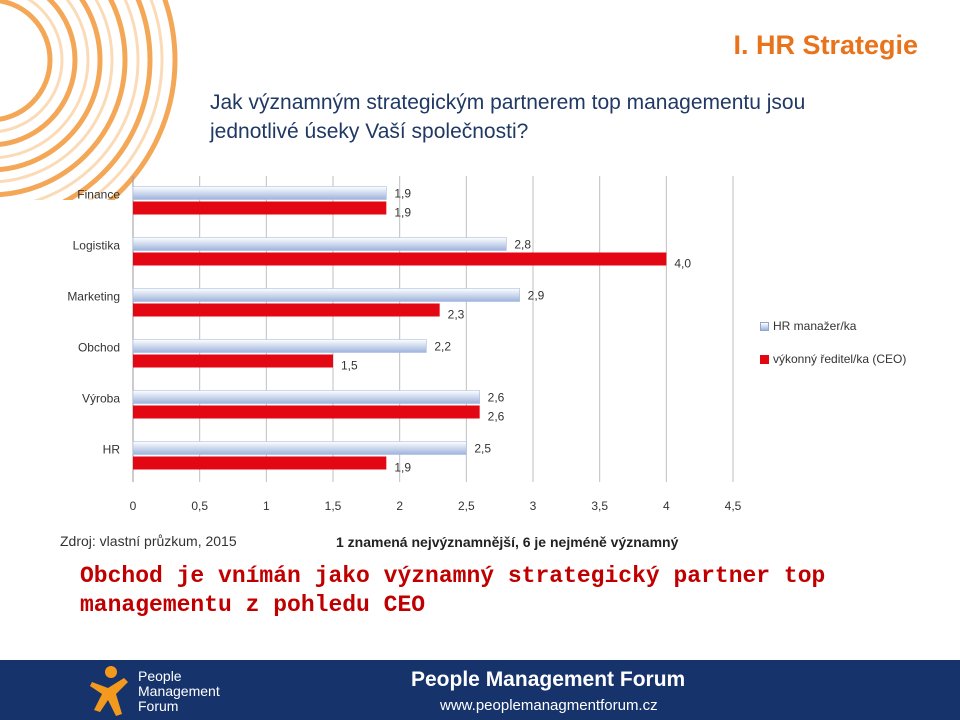 Image resolution: width=960 pixels, height=720 pixels. Describe the element at coordinates (101, 399) in the screenshot. I see `category-label: Výroba` at that location.